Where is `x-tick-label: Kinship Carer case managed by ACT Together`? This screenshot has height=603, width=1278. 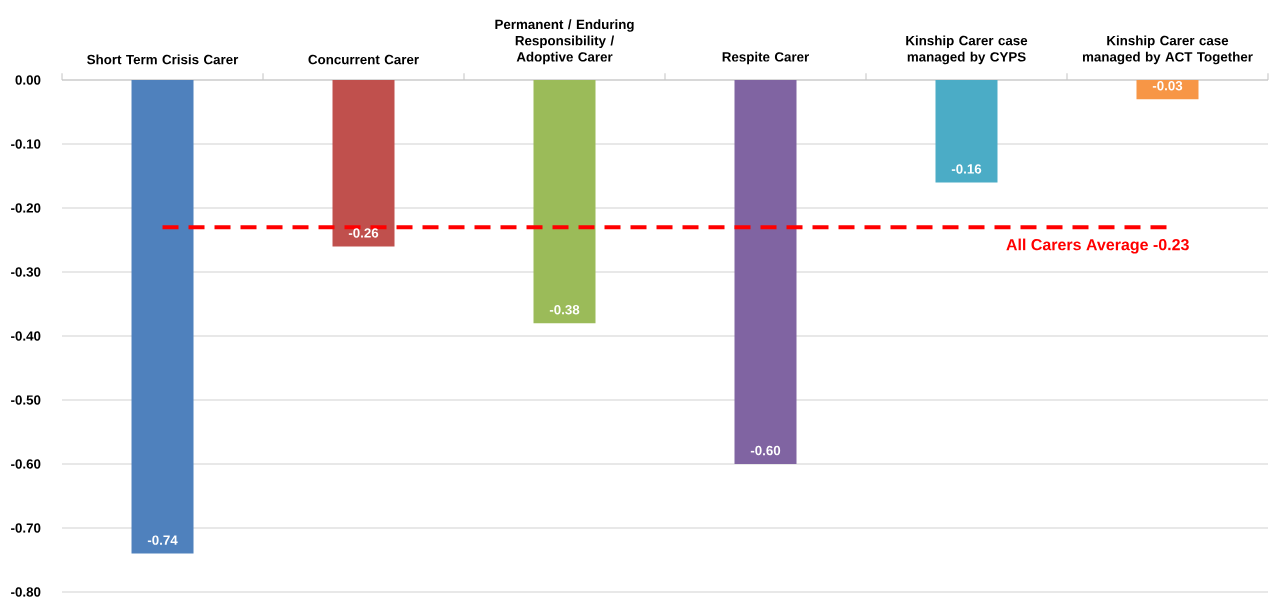 x-tick-label: Kinship Carer case managed by ACT Together is located at coordinates (1167, 50).